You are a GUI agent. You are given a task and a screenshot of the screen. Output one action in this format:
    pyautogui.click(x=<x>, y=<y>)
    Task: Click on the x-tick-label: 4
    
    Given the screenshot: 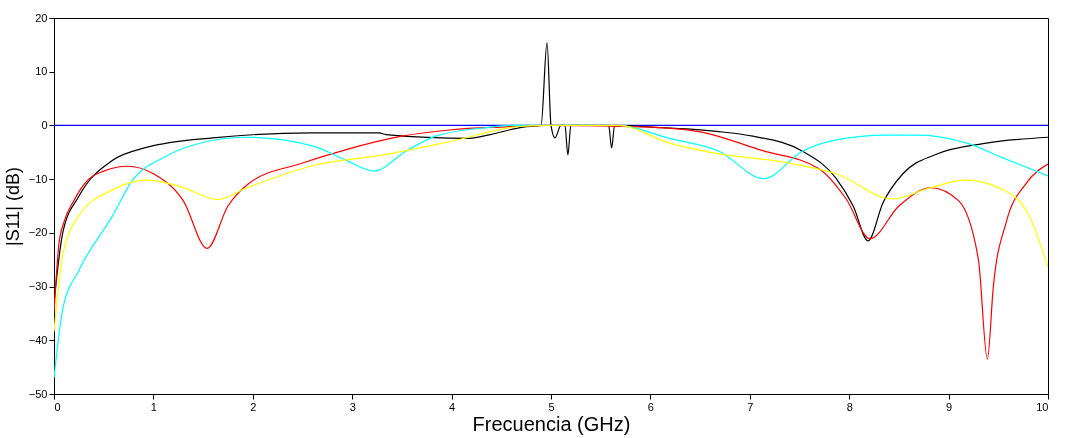 What is the action you would take?
    pyautogui.click(x=452, y=406)
    